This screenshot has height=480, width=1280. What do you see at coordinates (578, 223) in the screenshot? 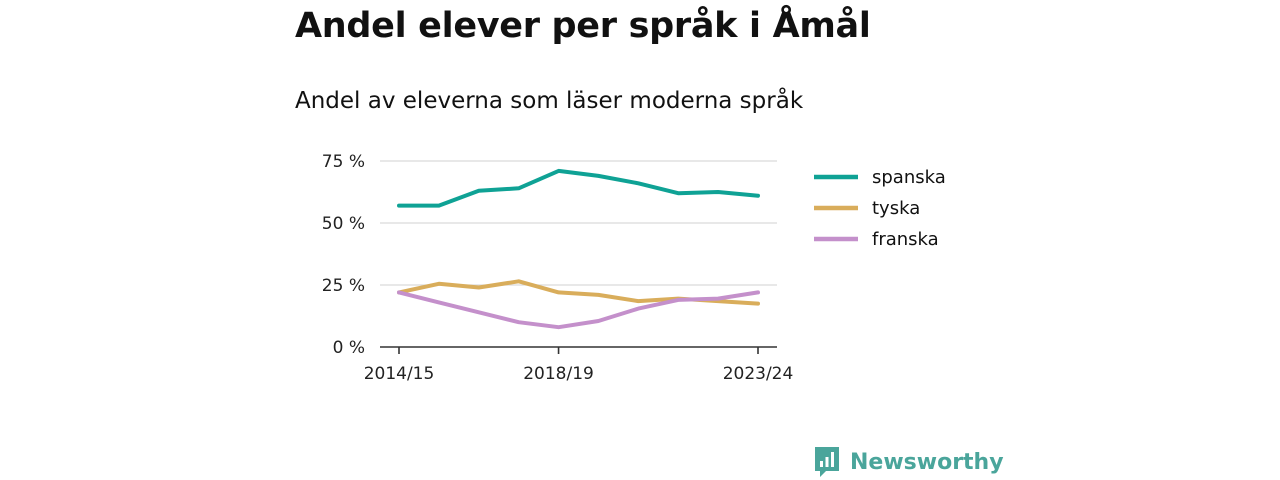
I see `gridlines` at bounding box center [578, 223].